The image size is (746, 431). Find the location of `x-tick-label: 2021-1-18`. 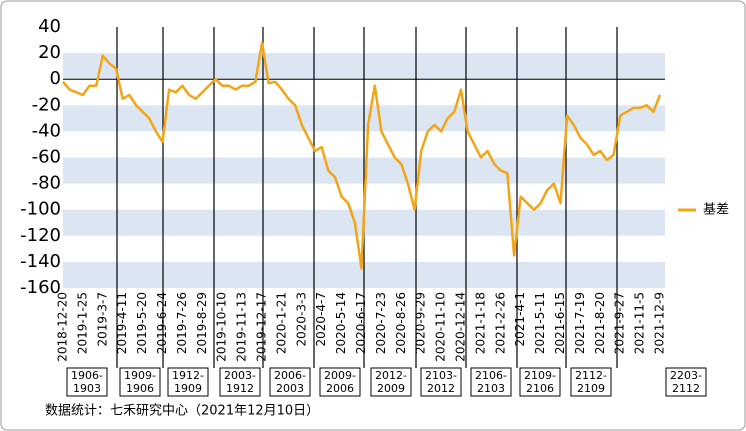

x-tick-label: 2021-1-18 is located at coordinates (480, 323).